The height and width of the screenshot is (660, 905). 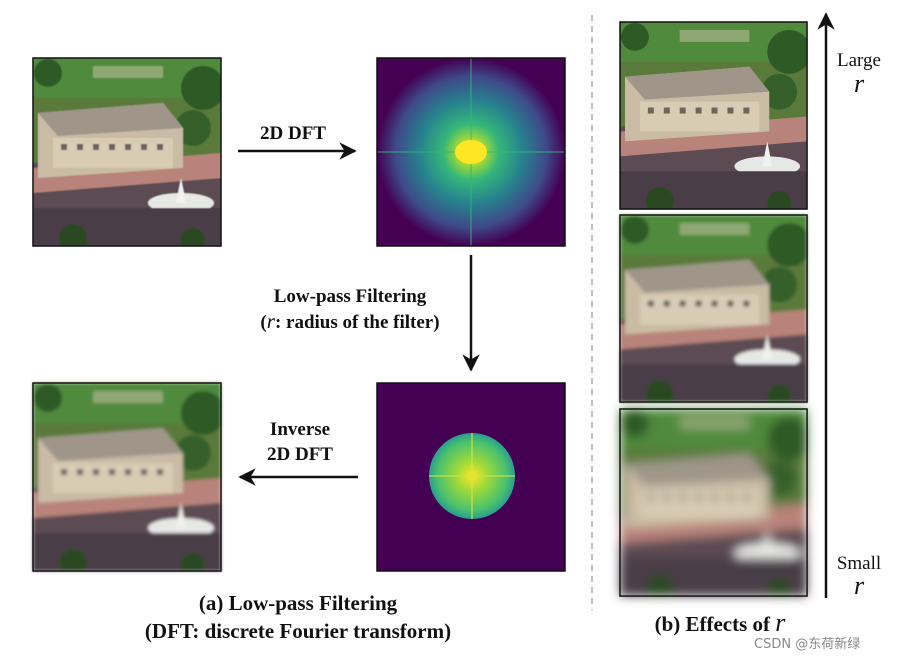 What do you see at coordinates (263, 322) in the screenshot?
I see `label-part: (` at bounding box center [263, 322].